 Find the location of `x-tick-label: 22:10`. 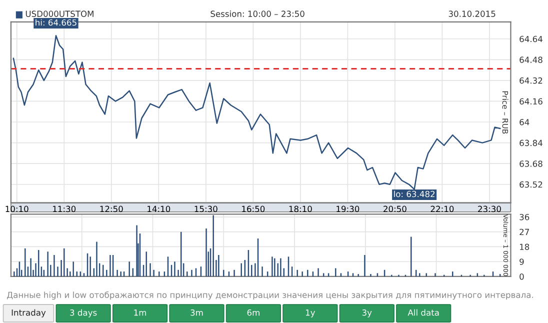

x-tick-label: 22:10 is located at coordinates (442, 209).